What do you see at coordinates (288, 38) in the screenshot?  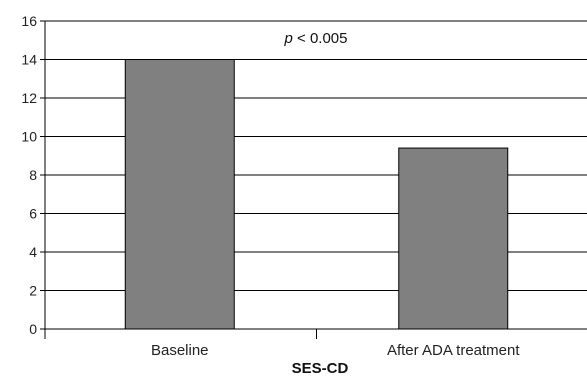 I see `p-symbol: p` at bounding box center [288, 38].